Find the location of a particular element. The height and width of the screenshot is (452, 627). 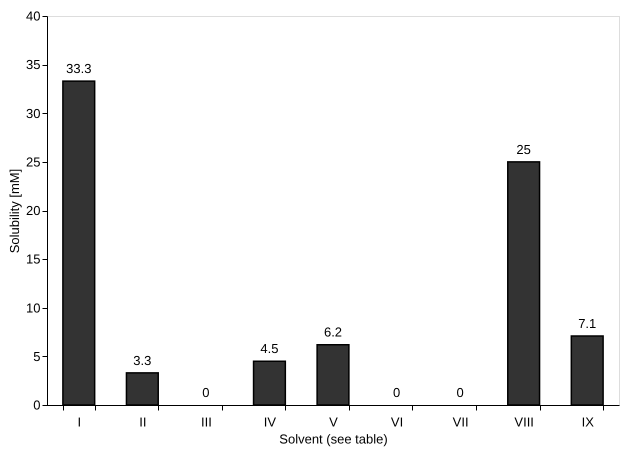

x-tick-label: VIII is located at coordinates (524, 422).